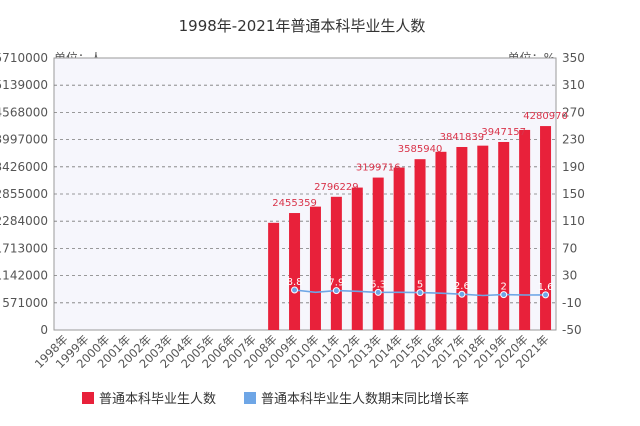 The width and height of the screenshot is (640, 426). Describe the element at coordinates (462, 137) in the screenshot. I see `bar-data-label: 3841839` at that location.